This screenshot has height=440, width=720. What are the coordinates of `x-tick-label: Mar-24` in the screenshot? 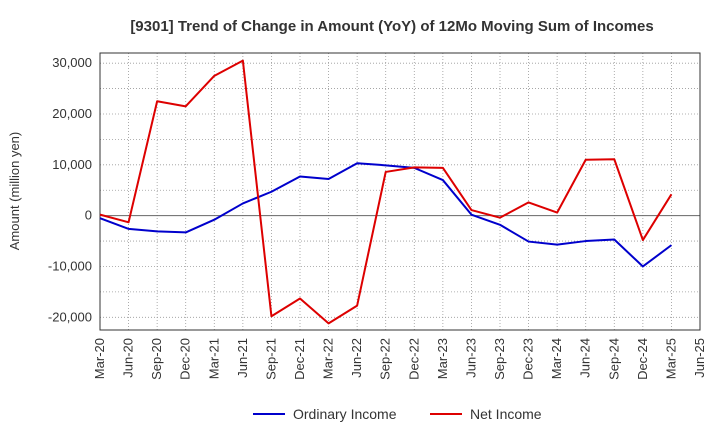 It's located at (556, 358).